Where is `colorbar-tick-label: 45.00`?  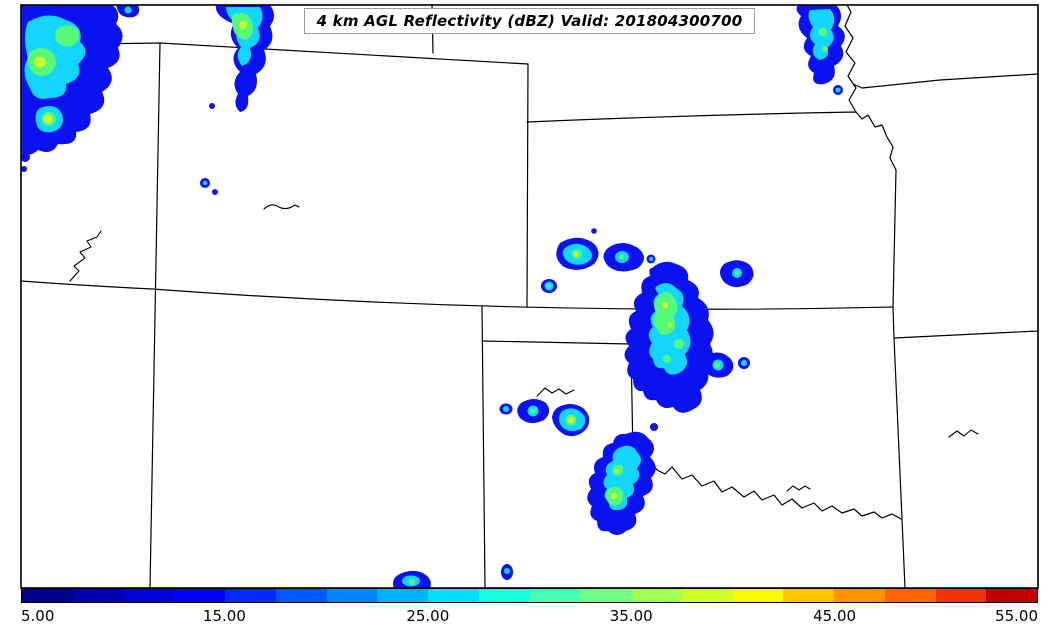 colorbar-tick-label: 45.00 is located at coordinates (835, 616).